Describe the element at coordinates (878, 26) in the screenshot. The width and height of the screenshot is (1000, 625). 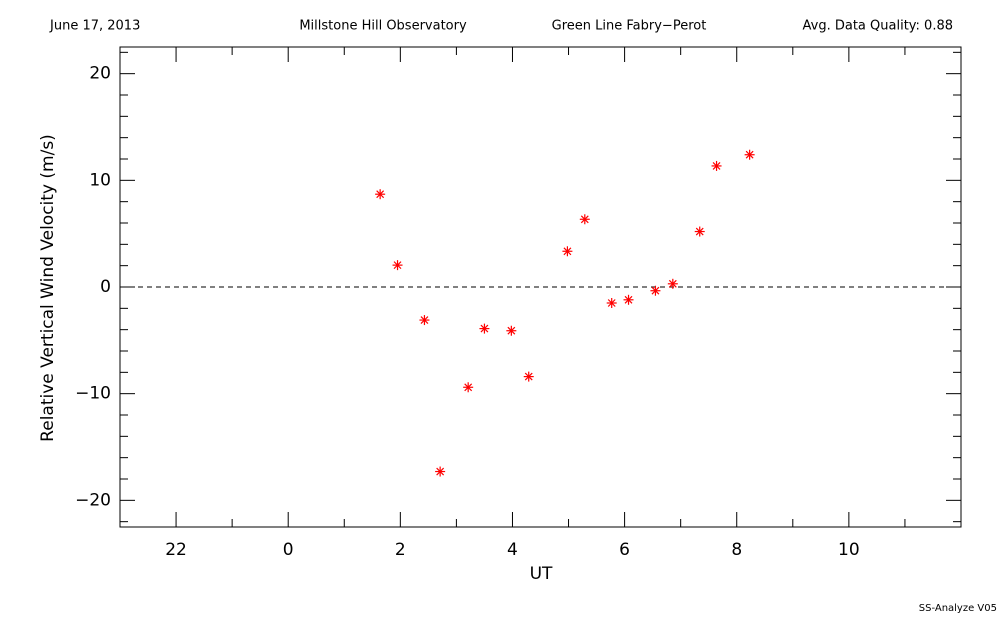
I see `quality: Avg. Data Quality: 0.88` at that location.